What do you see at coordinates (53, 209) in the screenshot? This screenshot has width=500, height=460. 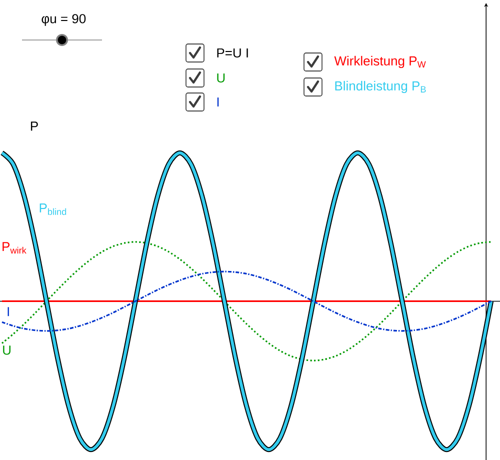 I see `series-label: P$_{blind}$` at bounding box center [53, 209].